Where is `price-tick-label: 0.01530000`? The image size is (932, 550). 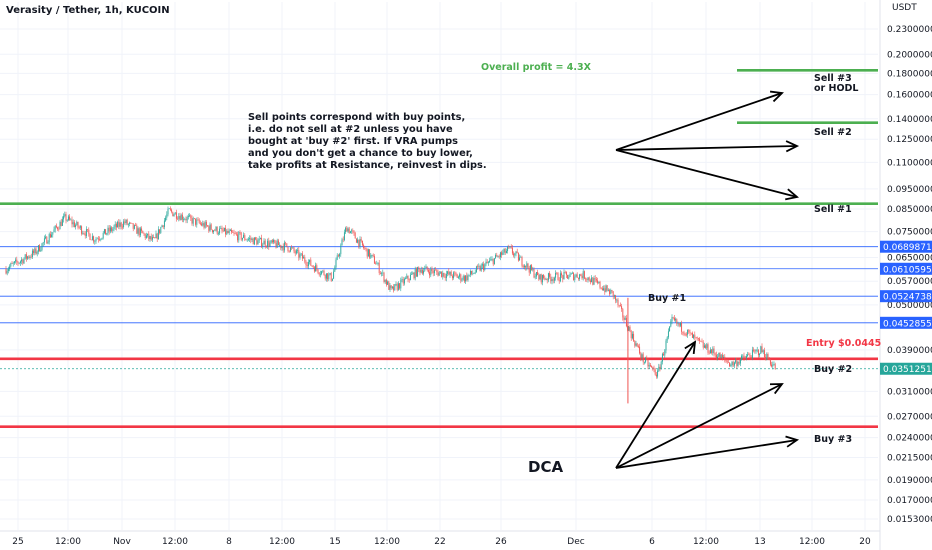
price-tick-label: 0.01530000 is located at coordinates (909, 520).